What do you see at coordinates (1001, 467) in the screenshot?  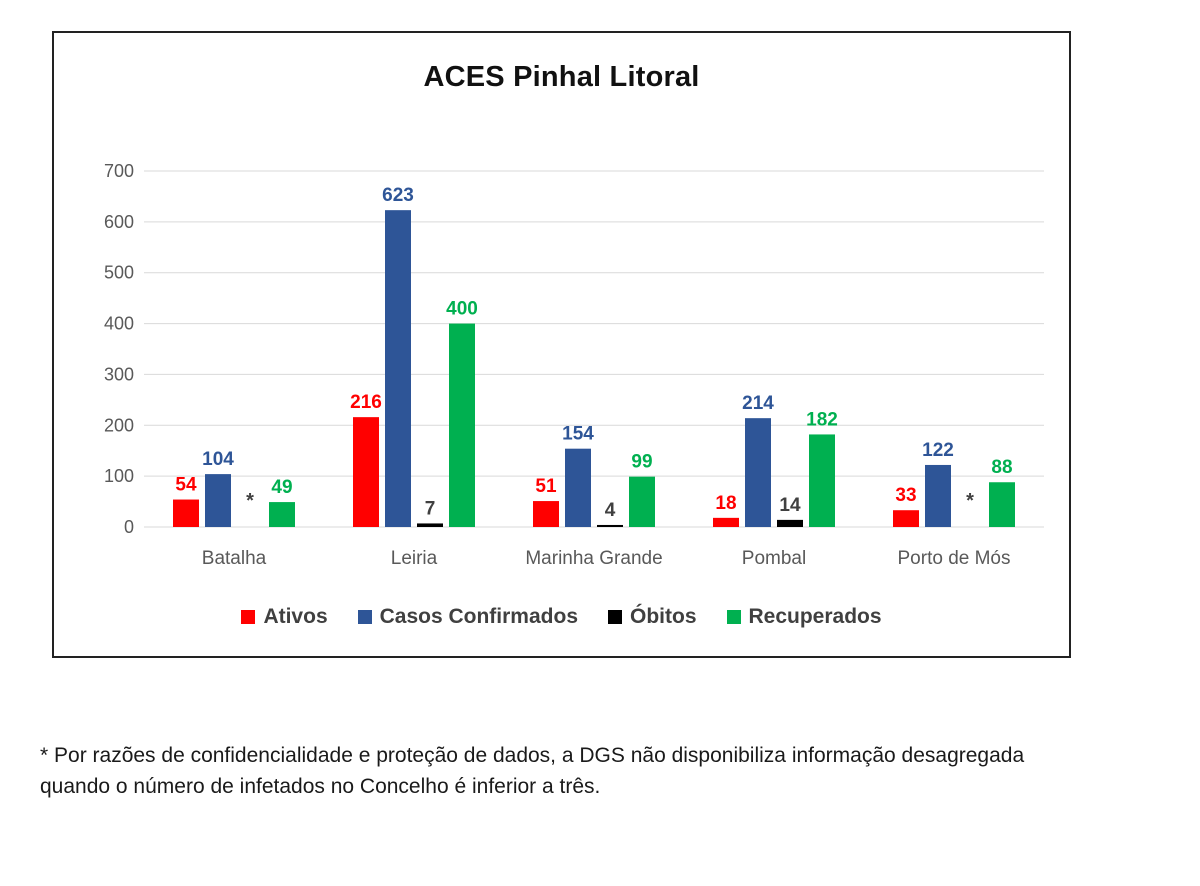 I see `data-label: 88` at bounding box center [1001, 467].